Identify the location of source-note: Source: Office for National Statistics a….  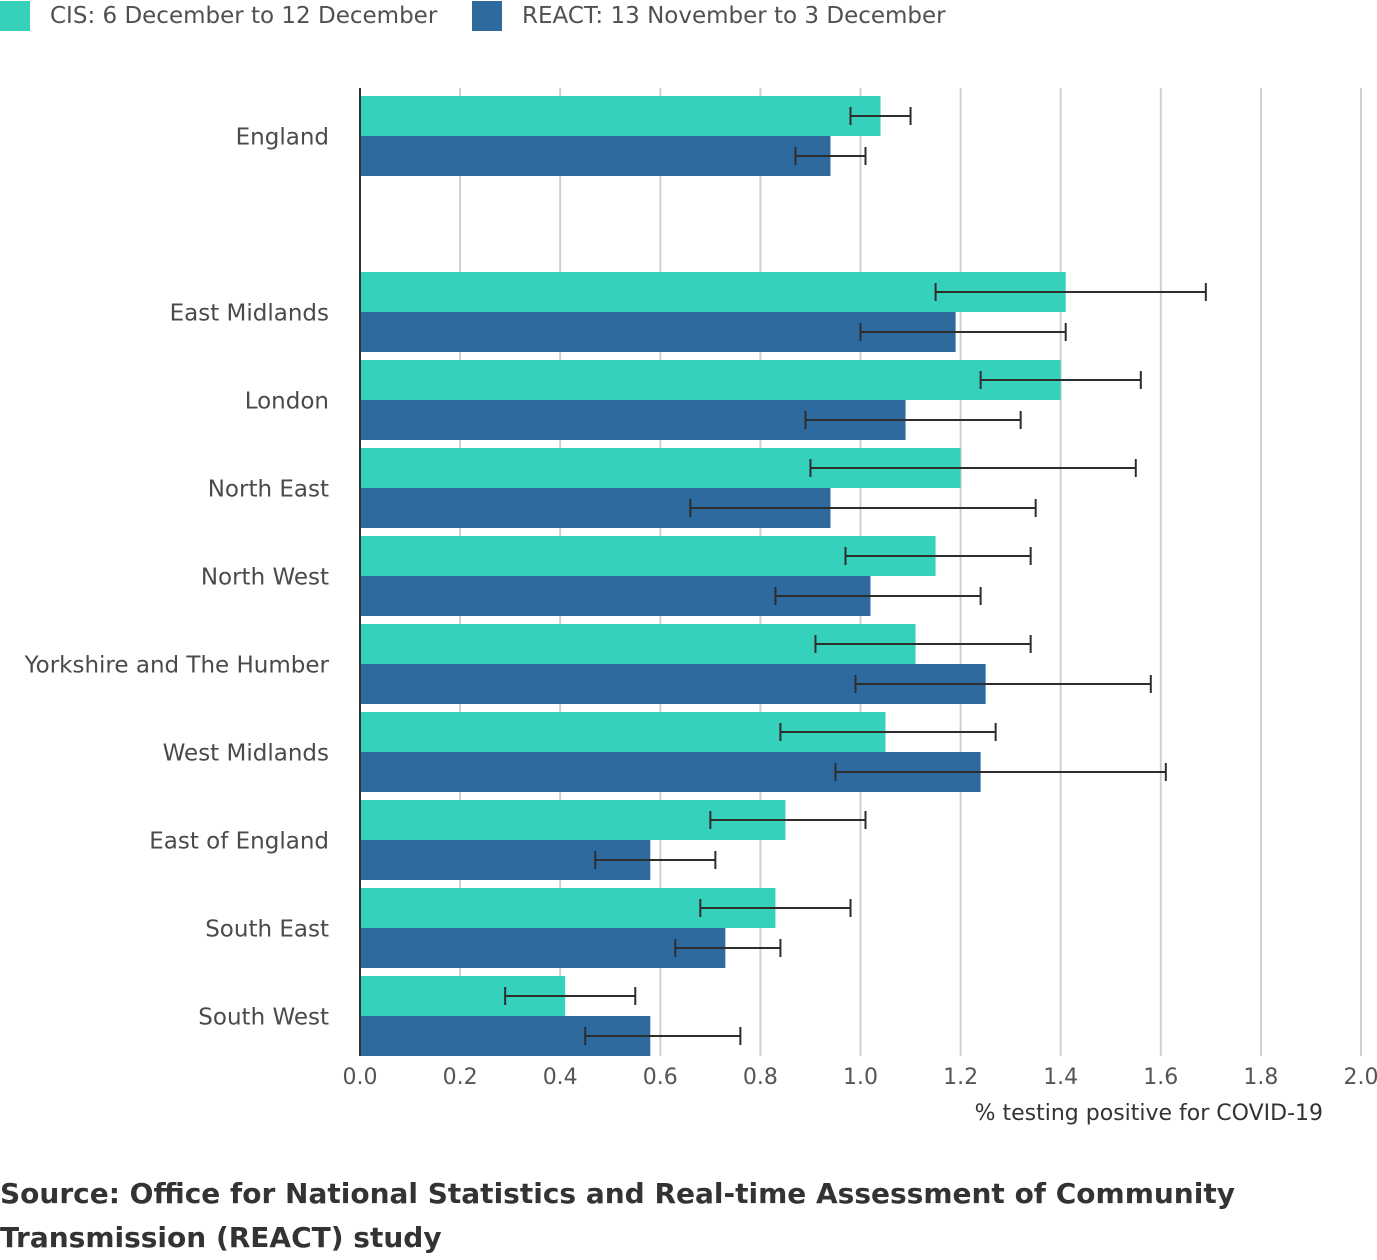
(665, 1216).